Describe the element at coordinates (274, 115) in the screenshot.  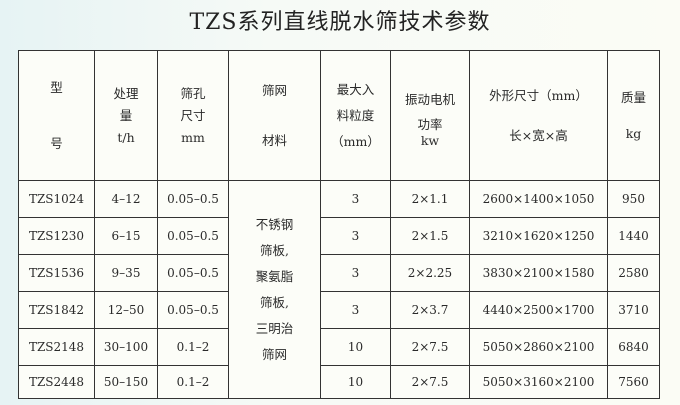
I see `header-material: 筛网 材料` at that location.